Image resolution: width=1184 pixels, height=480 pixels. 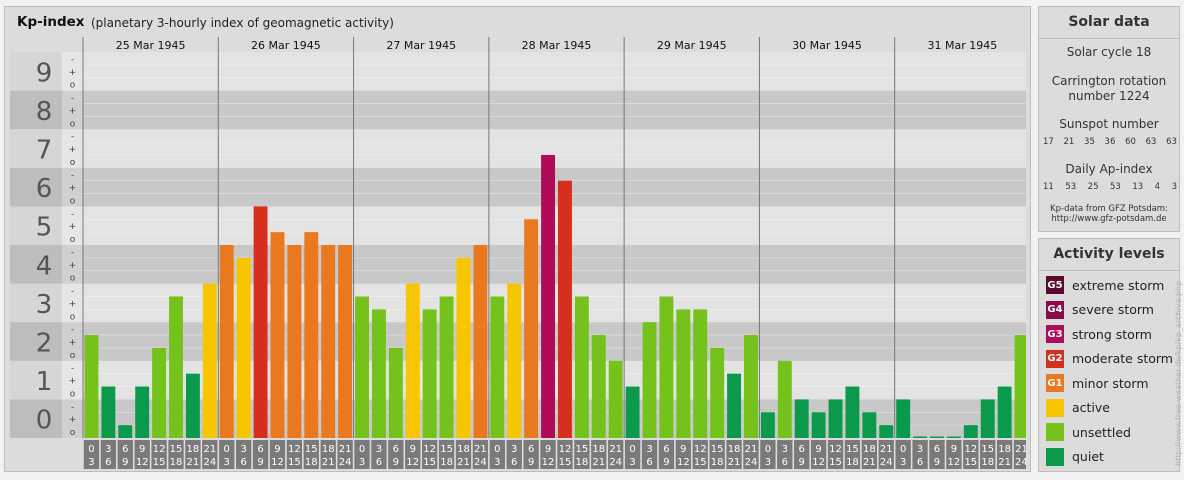 What do you see at coordinates (1069, 142) in the screenshot?
I see `sunspot-value: 21` at bounding box center [1069, 142].